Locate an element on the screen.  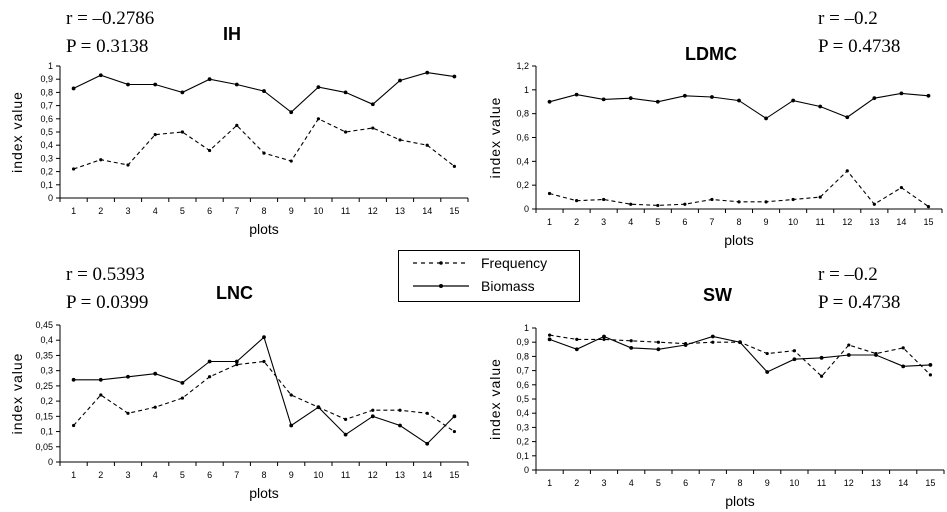
y-tick-label: 0,3 is located at coordinates (522, 427).